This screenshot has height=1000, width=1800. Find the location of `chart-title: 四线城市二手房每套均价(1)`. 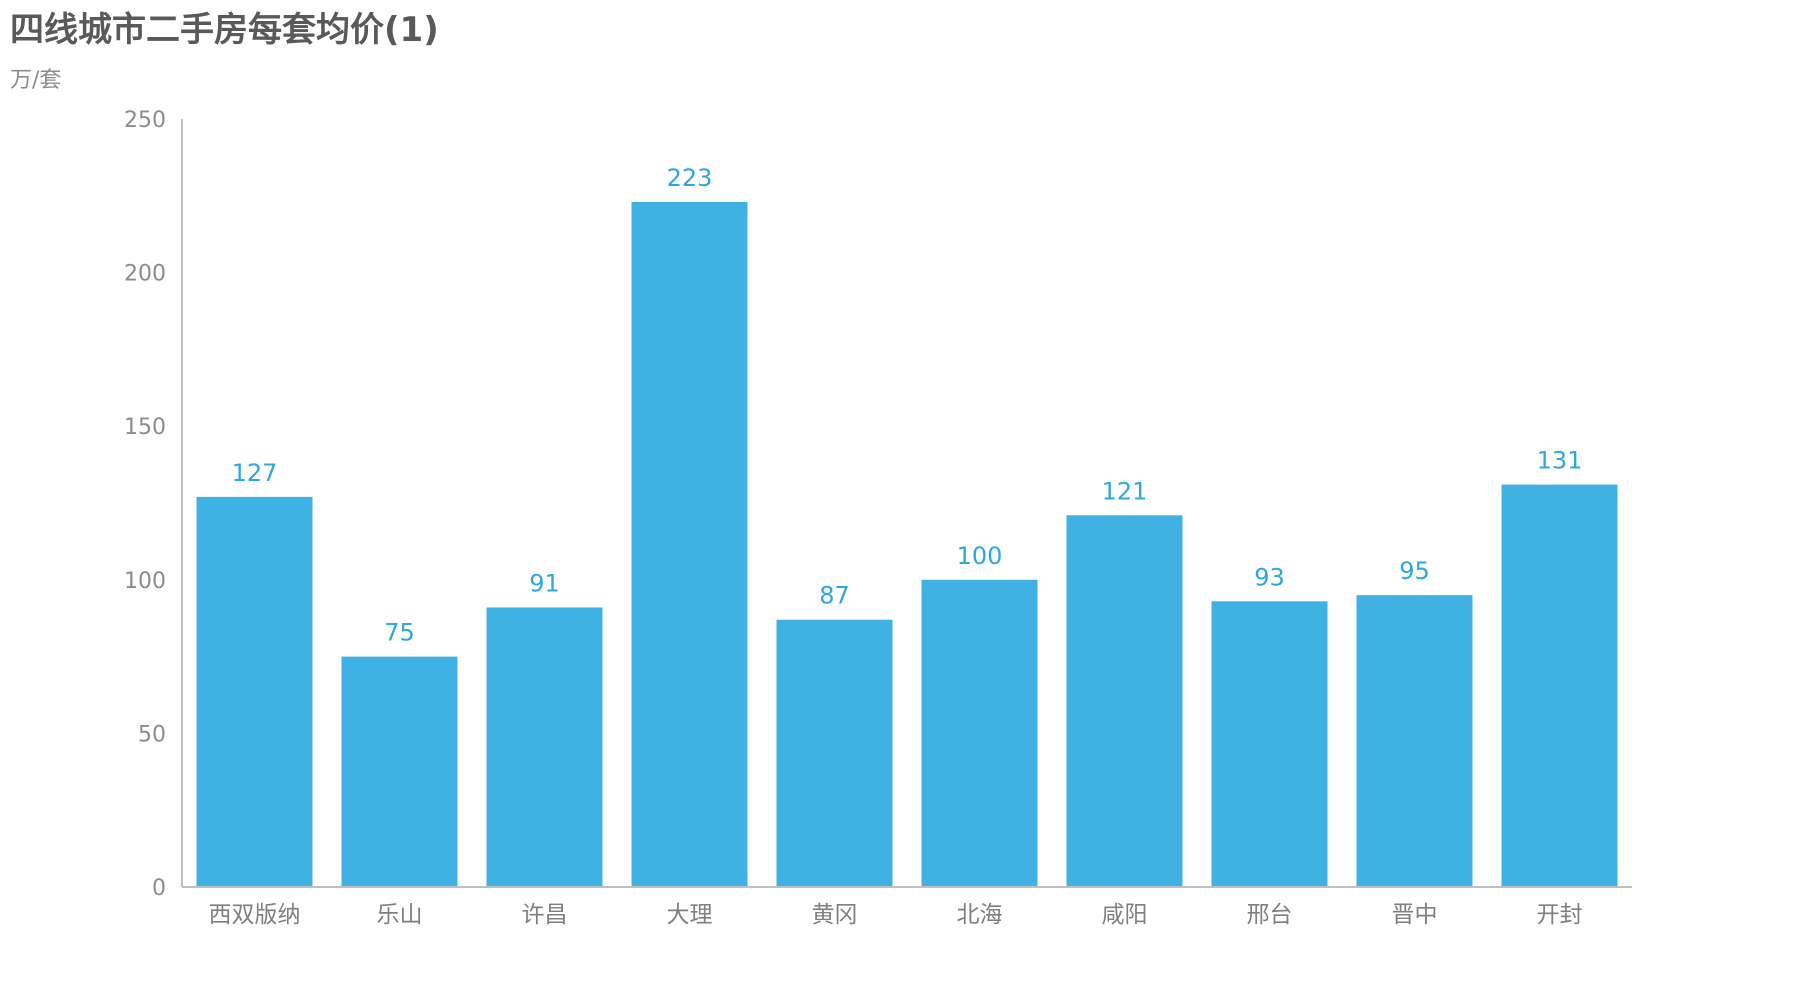

chart-title: 四线城市二手房每套均价(1) is located at coordinates (224, 30).